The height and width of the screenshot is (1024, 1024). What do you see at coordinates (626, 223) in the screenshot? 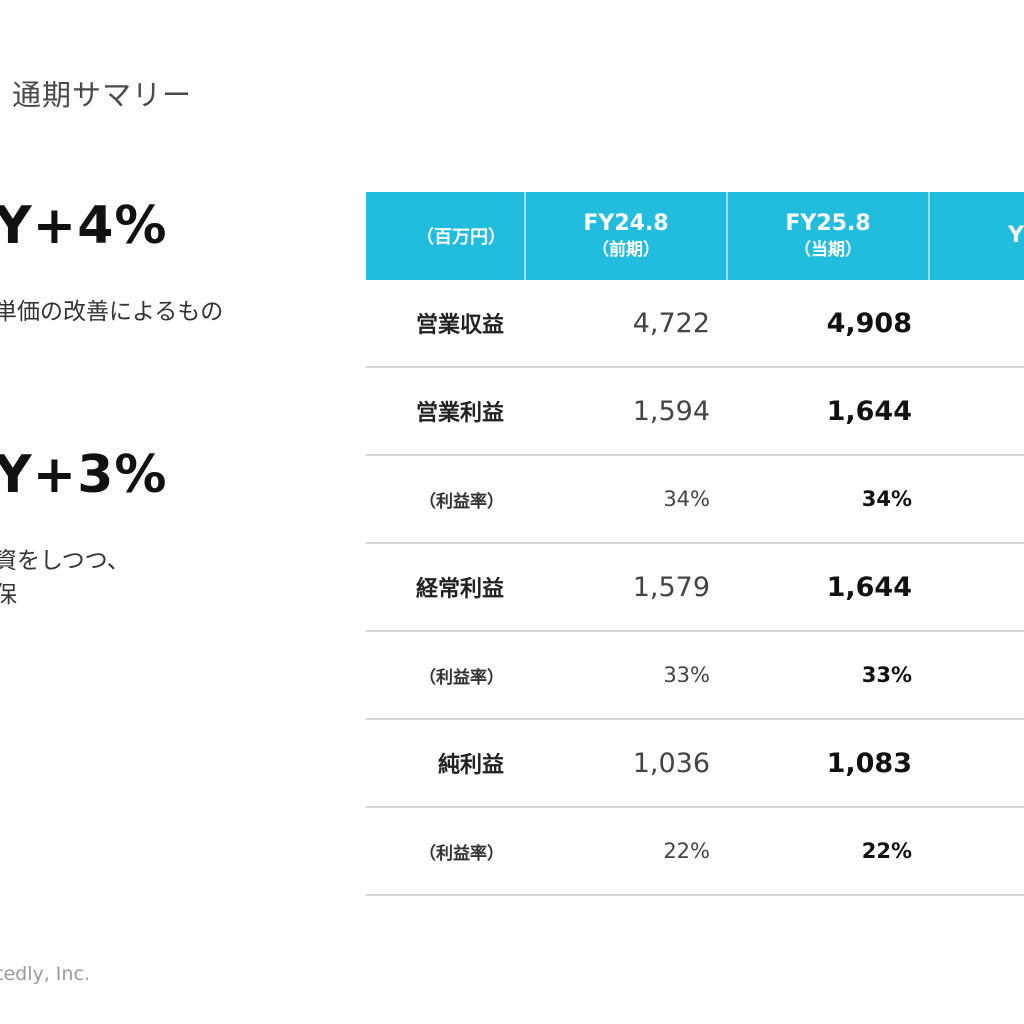
I see `header-prev-main: FY24.8` at bounding box center [626, 223].